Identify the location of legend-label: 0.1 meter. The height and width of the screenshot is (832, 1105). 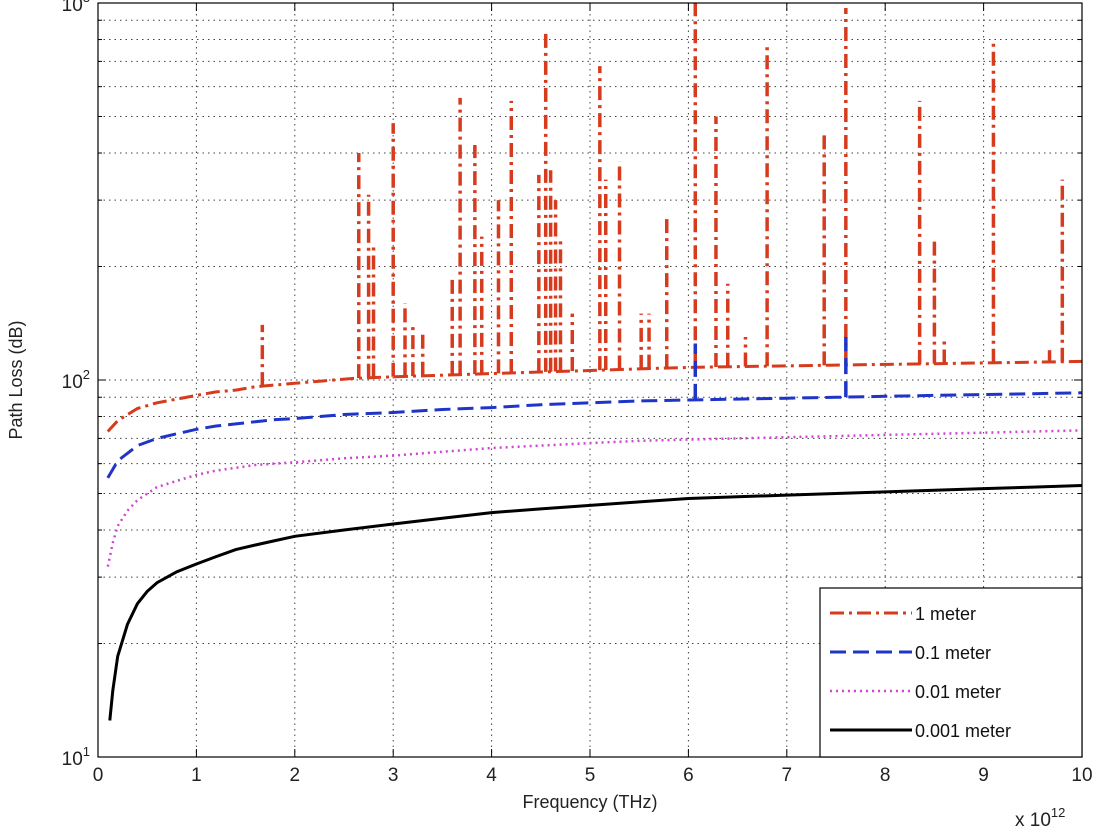
(953, 653).